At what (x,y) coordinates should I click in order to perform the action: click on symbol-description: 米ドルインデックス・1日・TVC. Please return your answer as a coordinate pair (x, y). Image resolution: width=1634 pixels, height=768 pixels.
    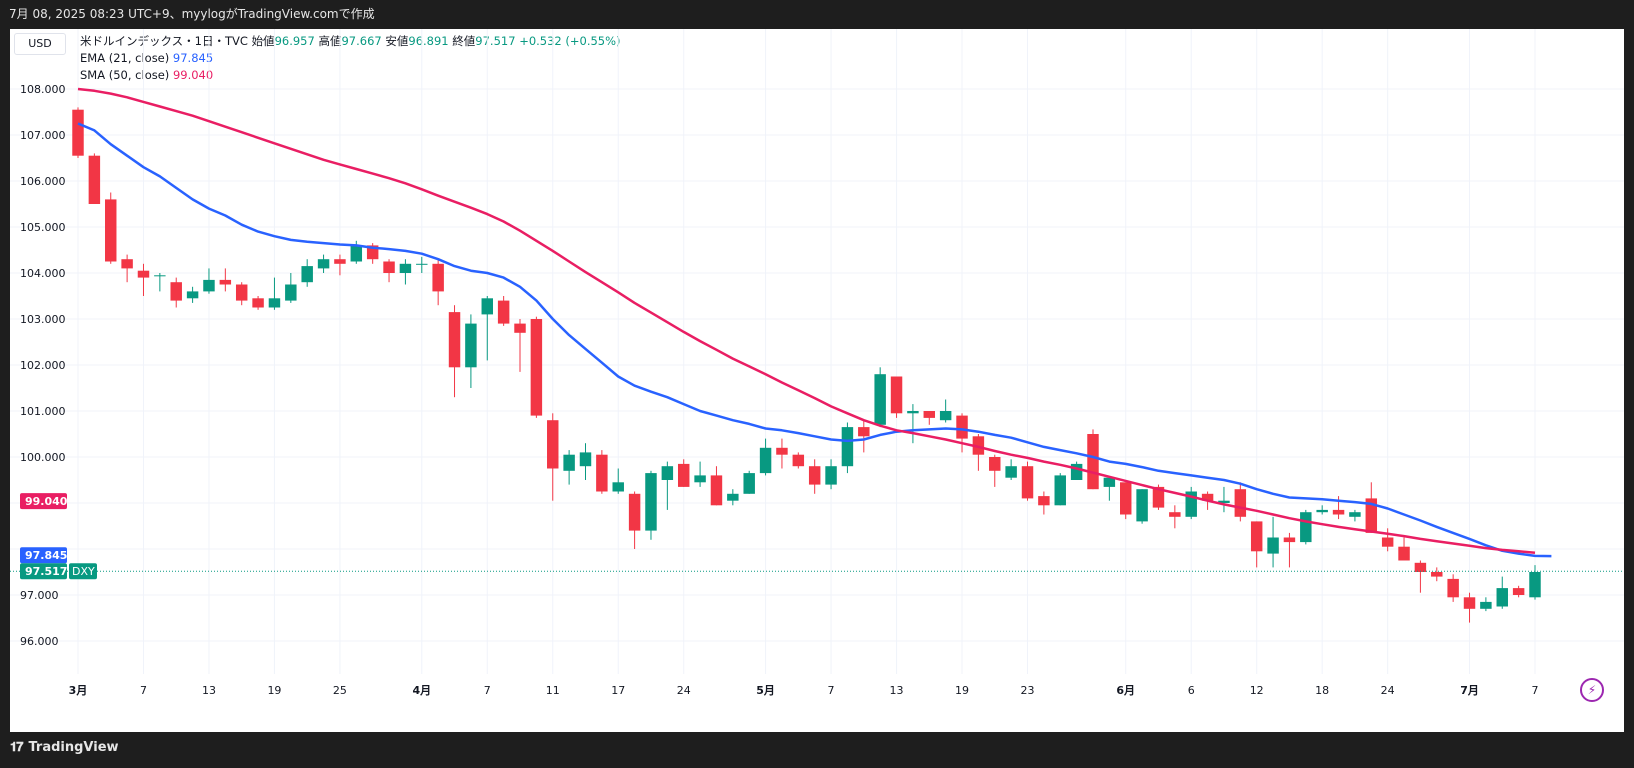
    Looking at the image, I should click on (164, 41).